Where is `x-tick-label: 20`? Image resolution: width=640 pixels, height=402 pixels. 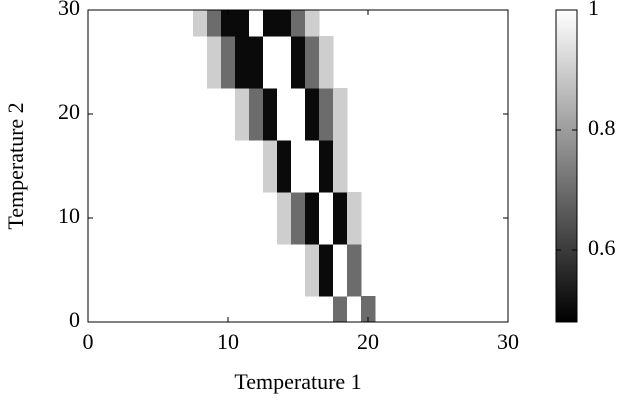 x-tick-label: 20 is located at coordinates (368, 341).